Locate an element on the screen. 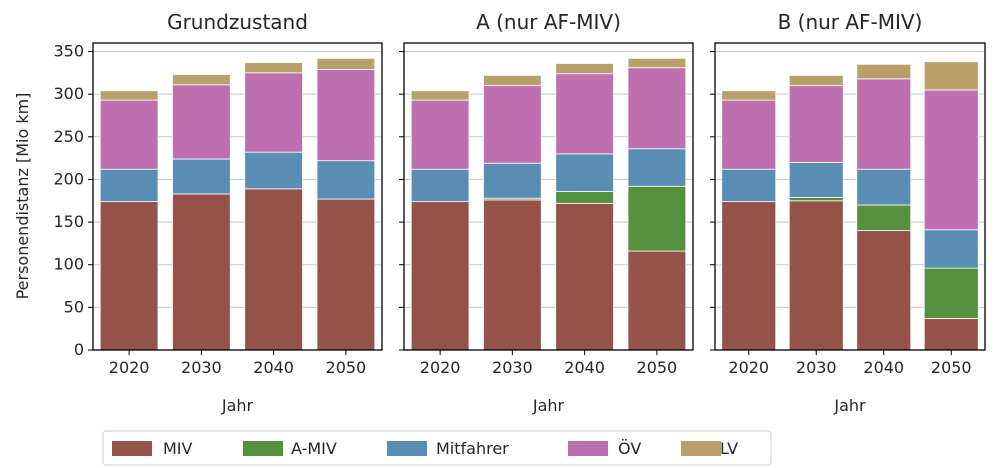 Image resolution: width=997 pixels, height=468 pixels. panel-title: A (nur AF-MIV) is located at coordinates (548, 22).